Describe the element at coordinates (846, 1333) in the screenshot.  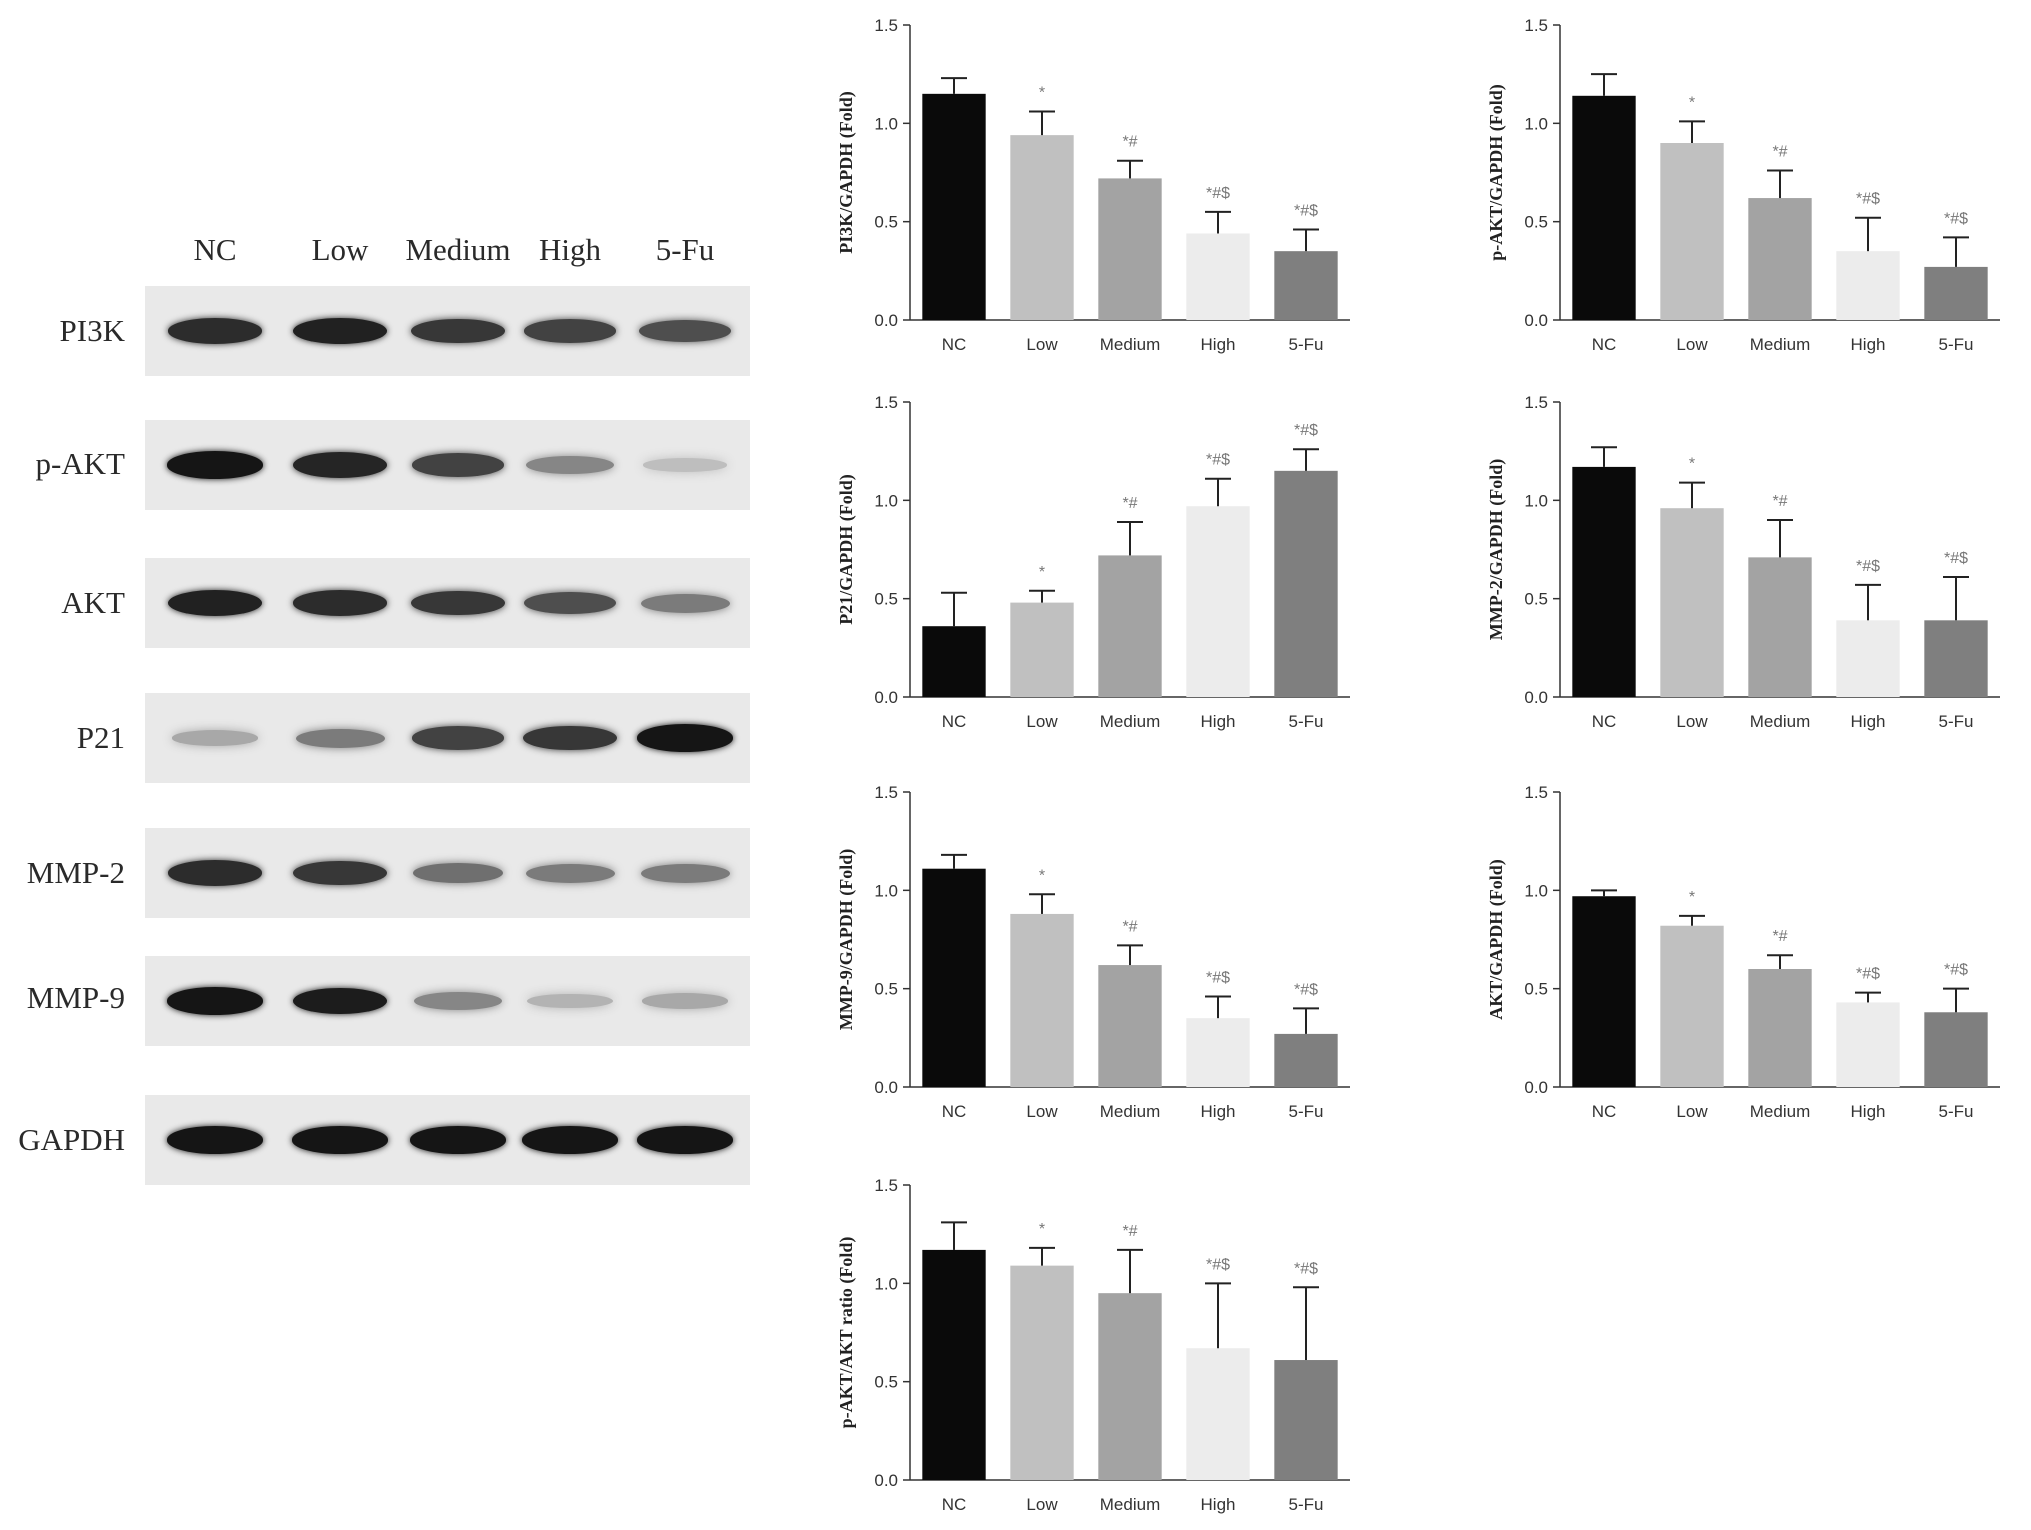
I see `y-axis-label: p-AKT/AKT ratio (Fold)` at that location.